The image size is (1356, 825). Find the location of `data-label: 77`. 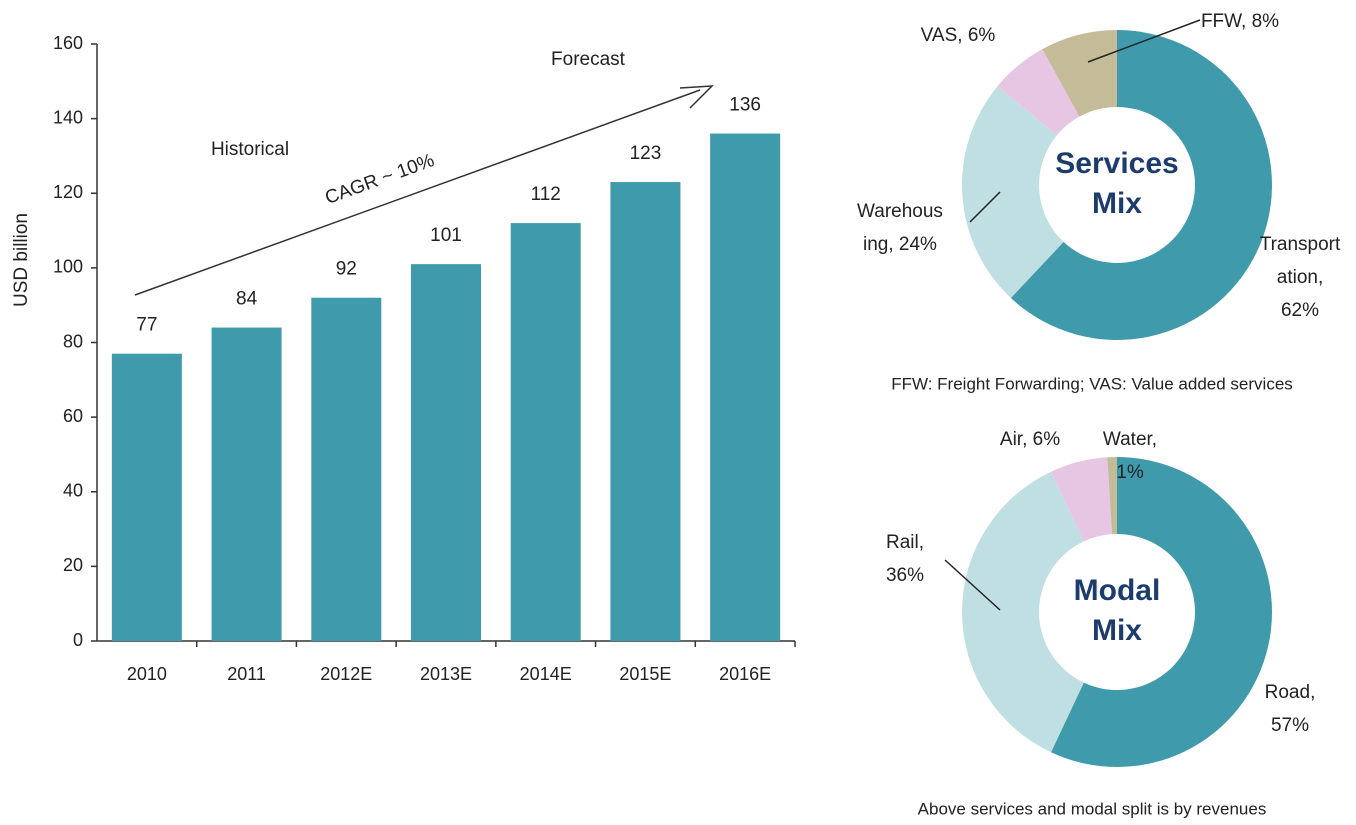

data-label: 77 is located at coordinates (146, 325).